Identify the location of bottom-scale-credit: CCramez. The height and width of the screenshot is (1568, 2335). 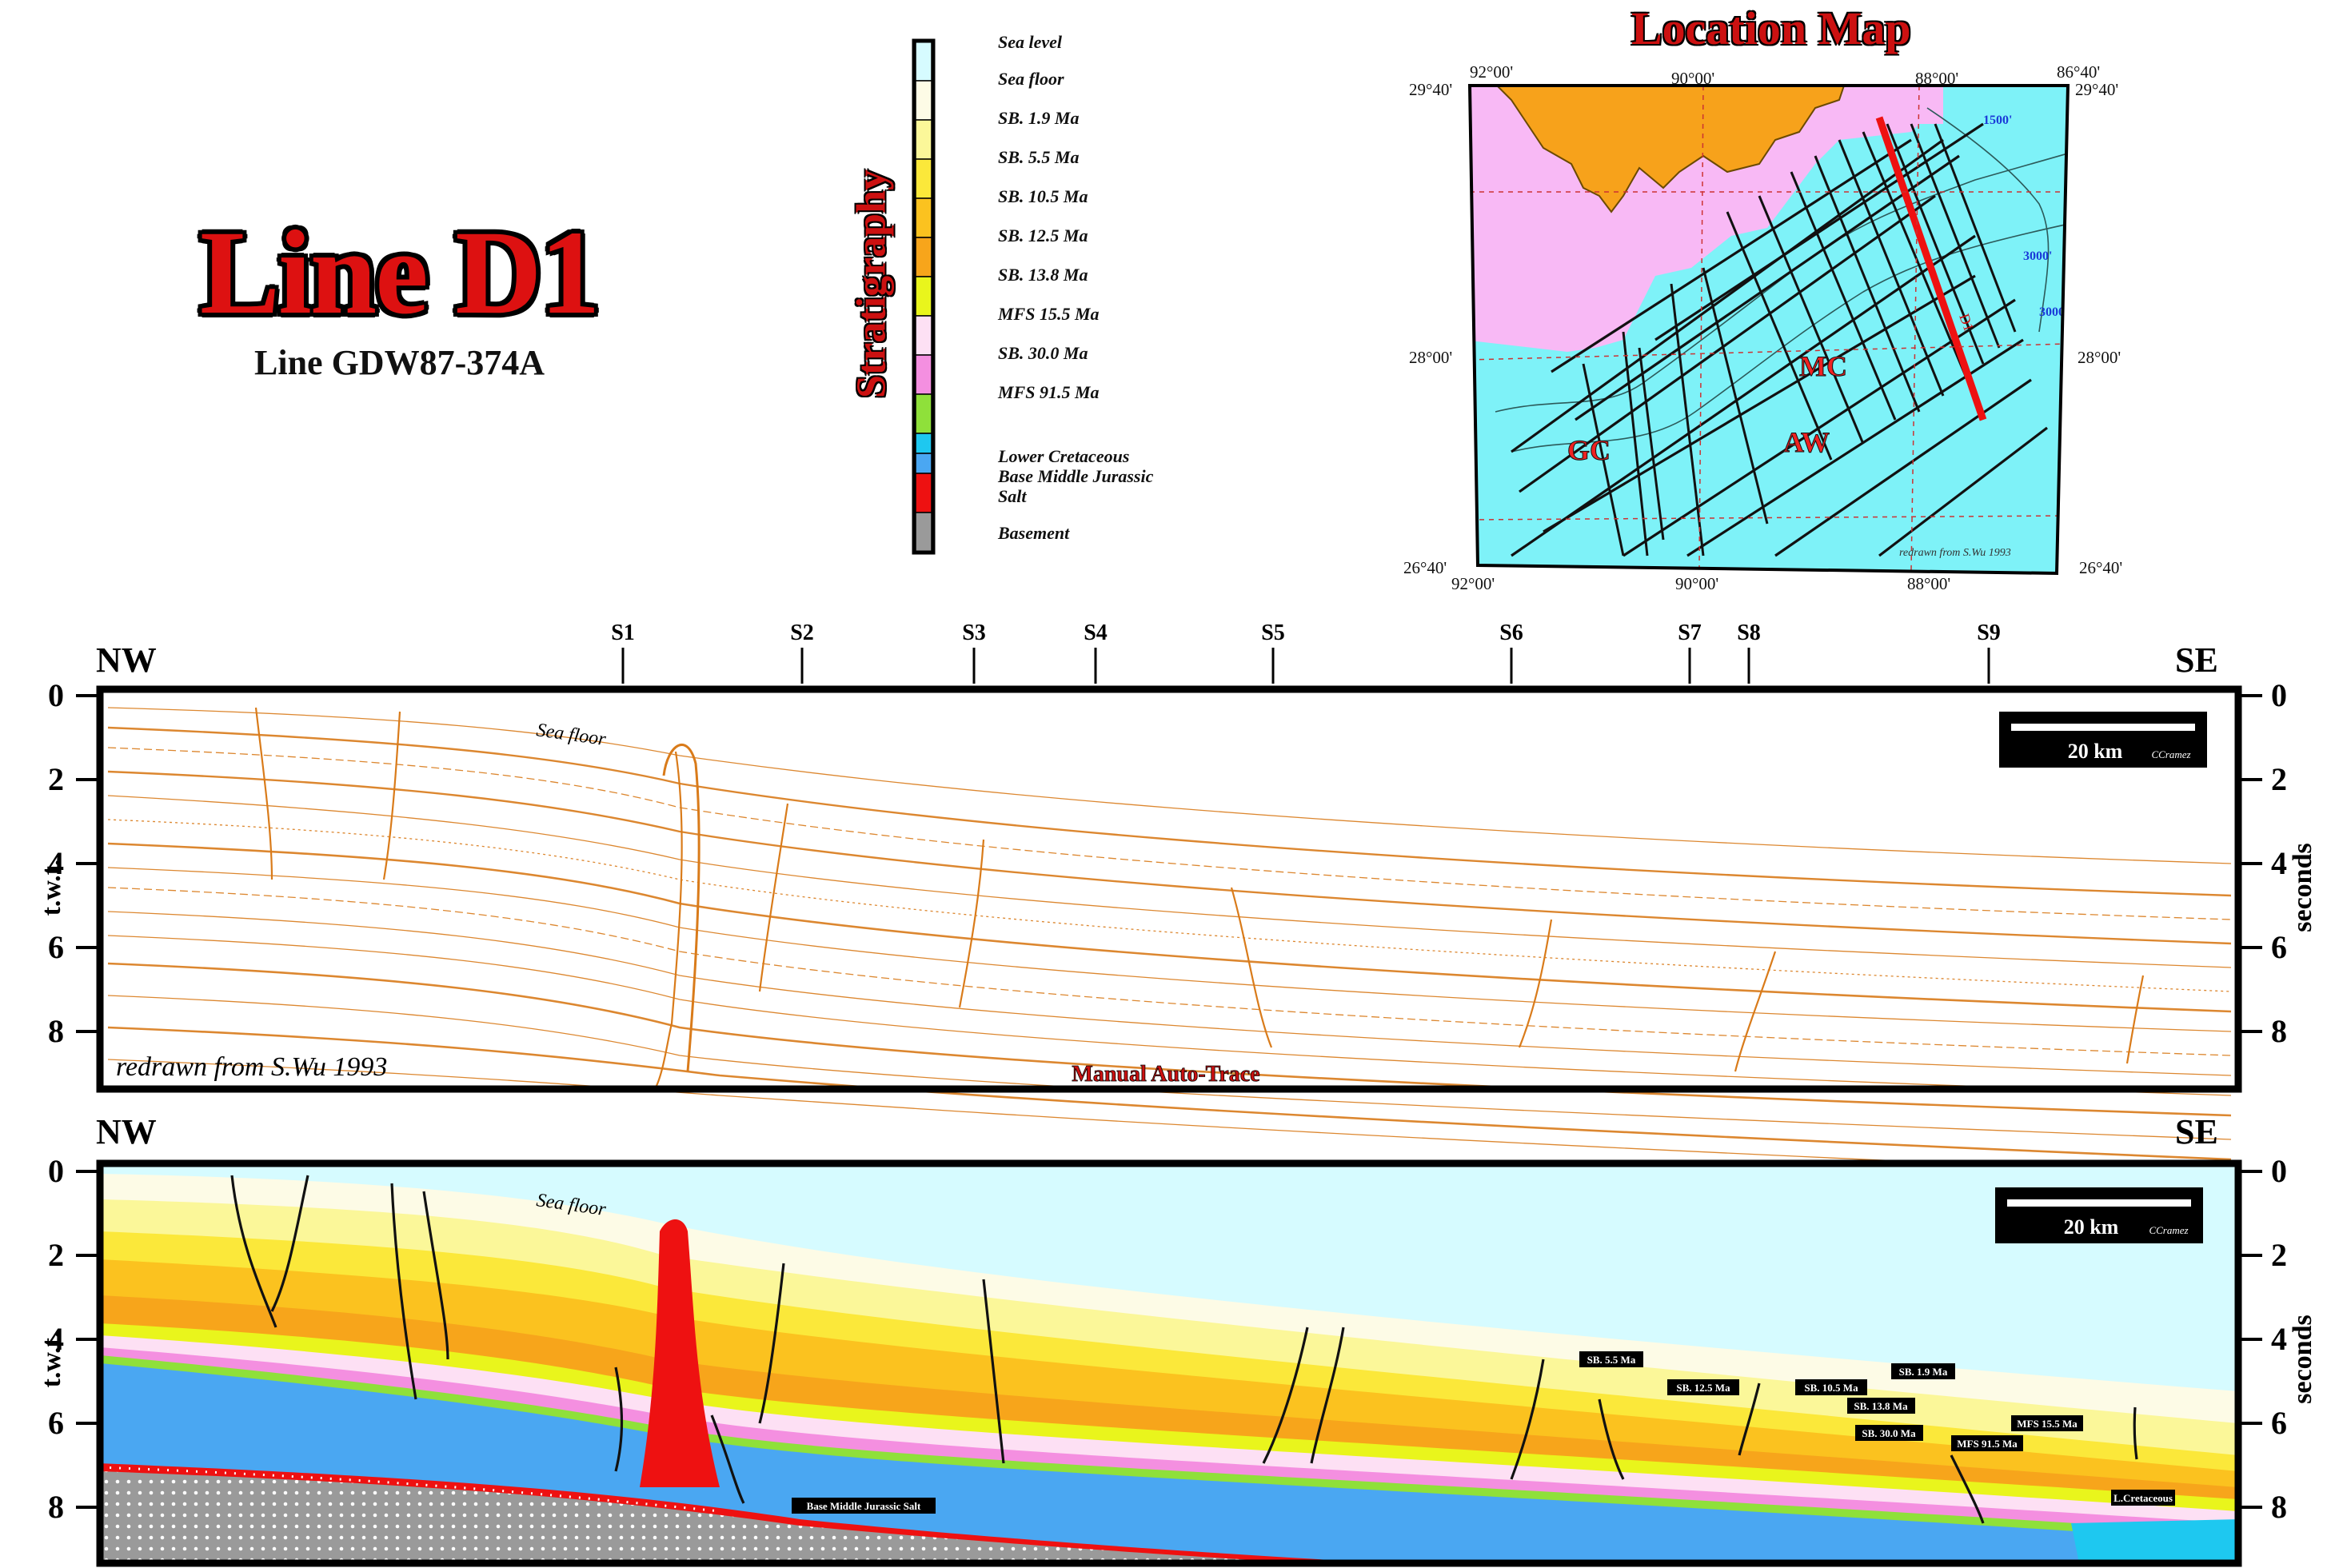
(2168, 1230).